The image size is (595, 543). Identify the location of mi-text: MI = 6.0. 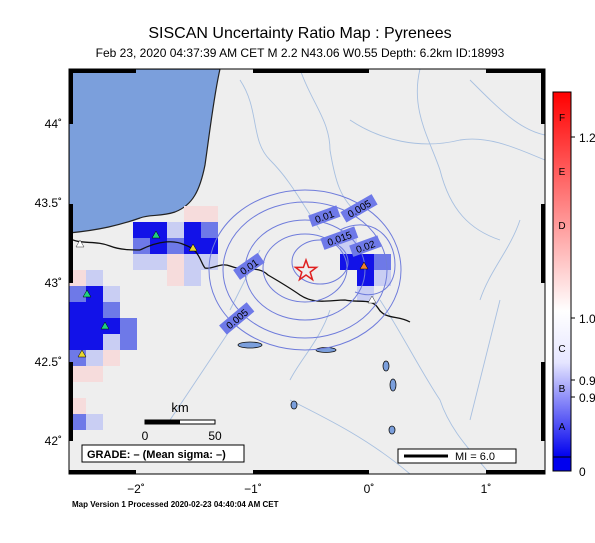
(475, 457).